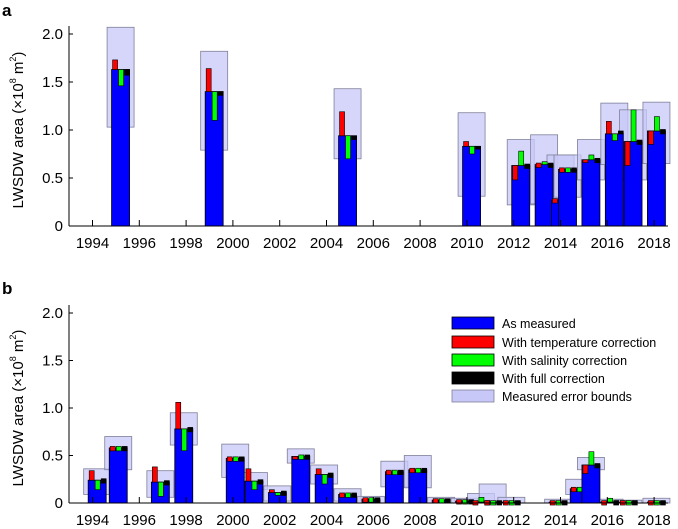 This screenshot has width=678, height=529. What do you see at coordinates (139, 520) in the screenshot?
I see `x-tick-label-b-1: 1996` at bounding box center [139, 520].